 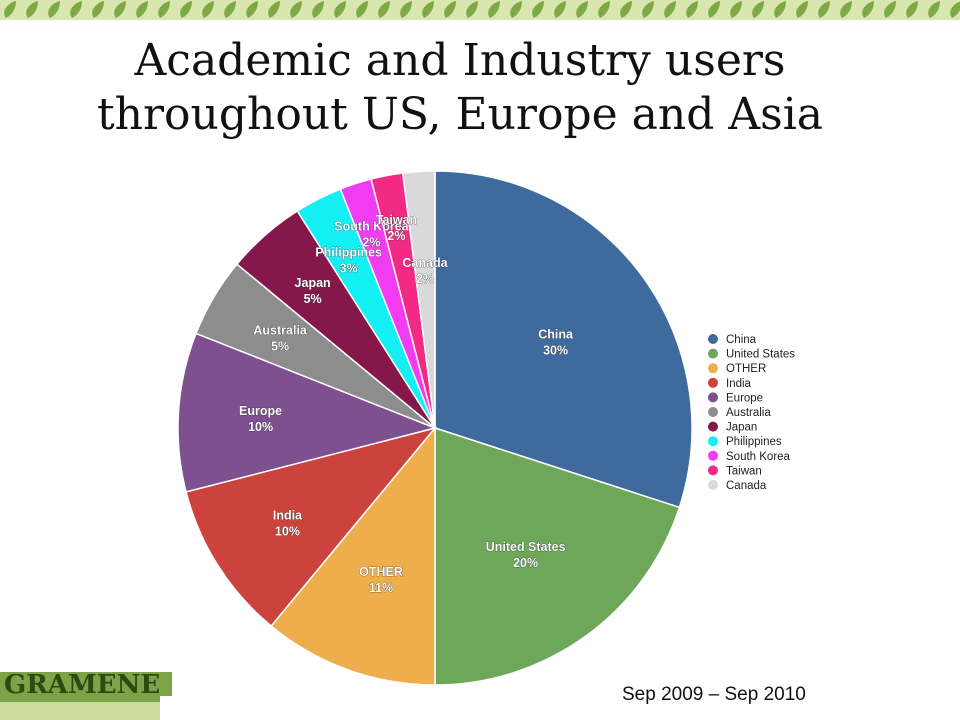 I want to click on bottom-leaf-border, so click(x=560, y=708).